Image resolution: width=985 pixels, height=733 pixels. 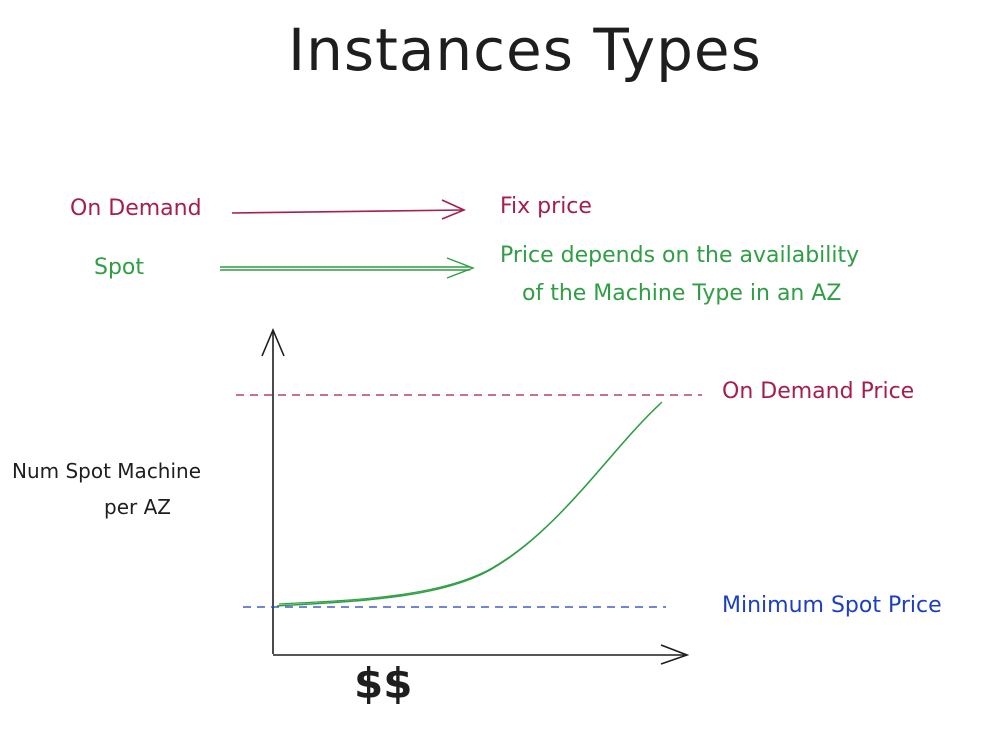 What do you see at coordinates (383, 683) in the screenshot?
I see `x-axis-label: $$` at bounding box center [383, 683].